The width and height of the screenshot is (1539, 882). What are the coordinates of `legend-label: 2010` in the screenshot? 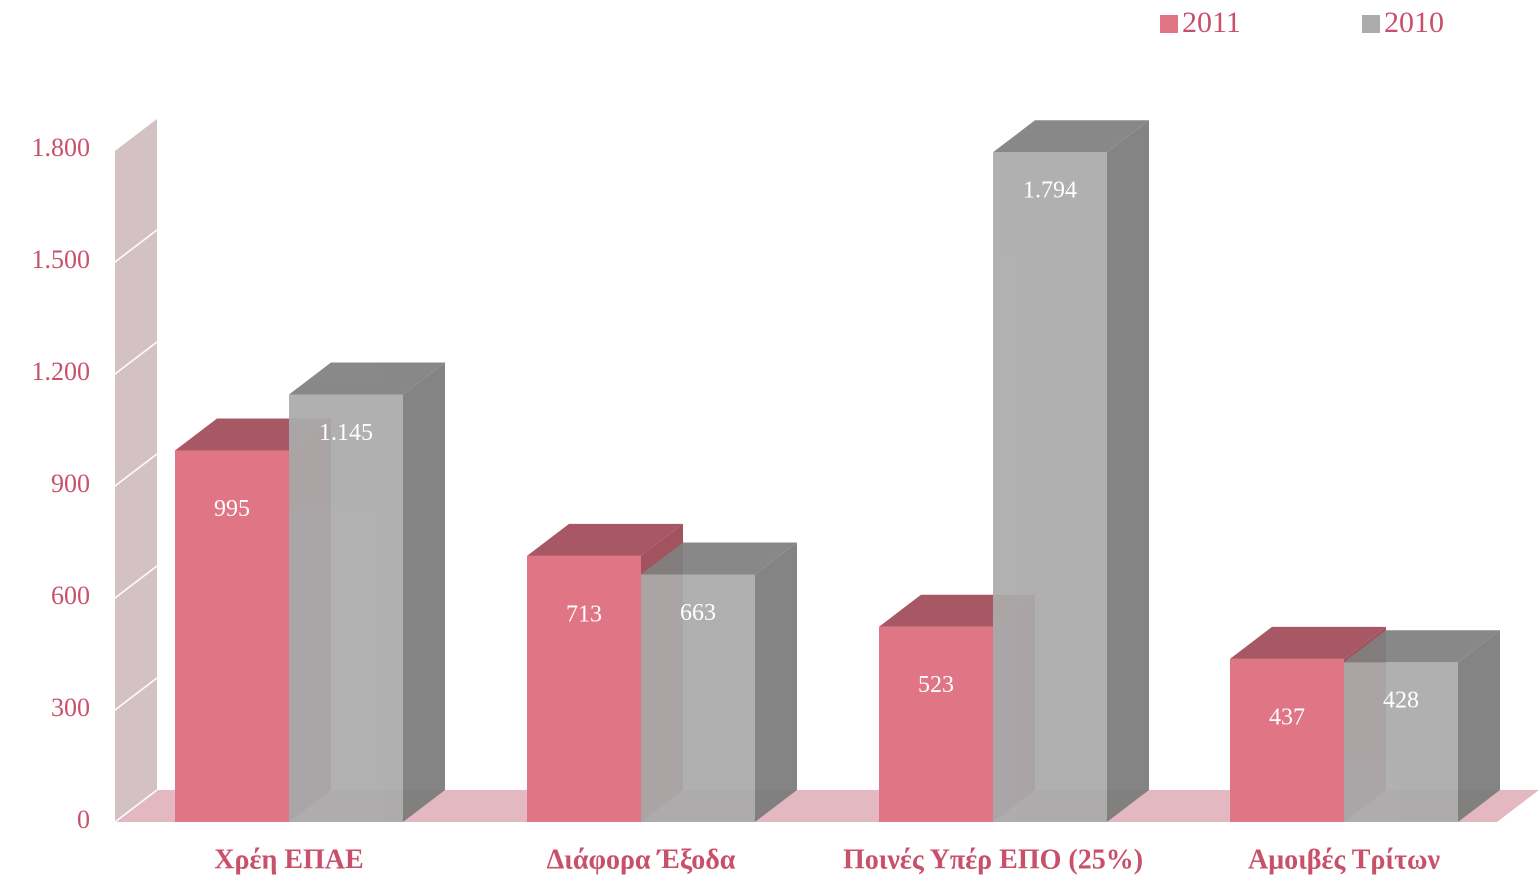 It's located at (1414, 22).